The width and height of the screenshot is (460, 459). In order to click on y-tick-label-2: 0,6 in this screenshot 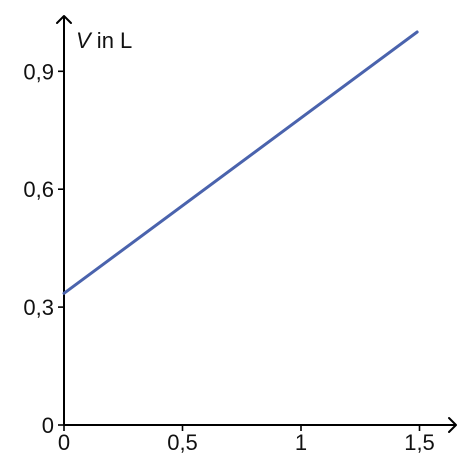, I will do `click(38, 189)`.